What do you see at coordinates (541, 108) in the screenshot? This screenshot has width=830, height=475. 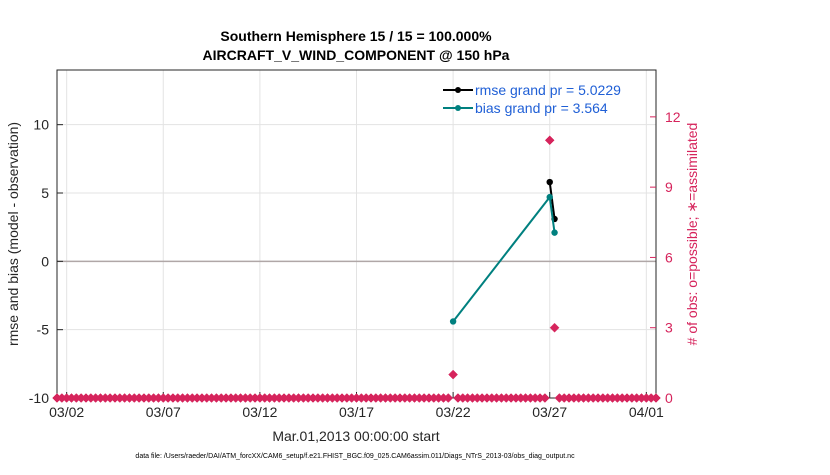 I see `legend-bias-label: bias grand pr = 3.564` at bounding box center [541, 108].